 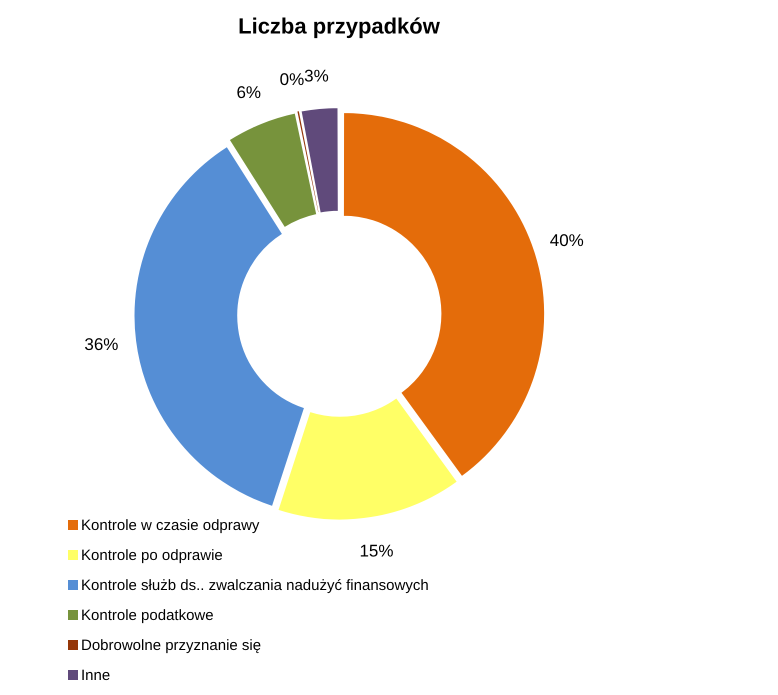 I want to click on chart-title: Liczba przypadków, so click(x=339, y=25).